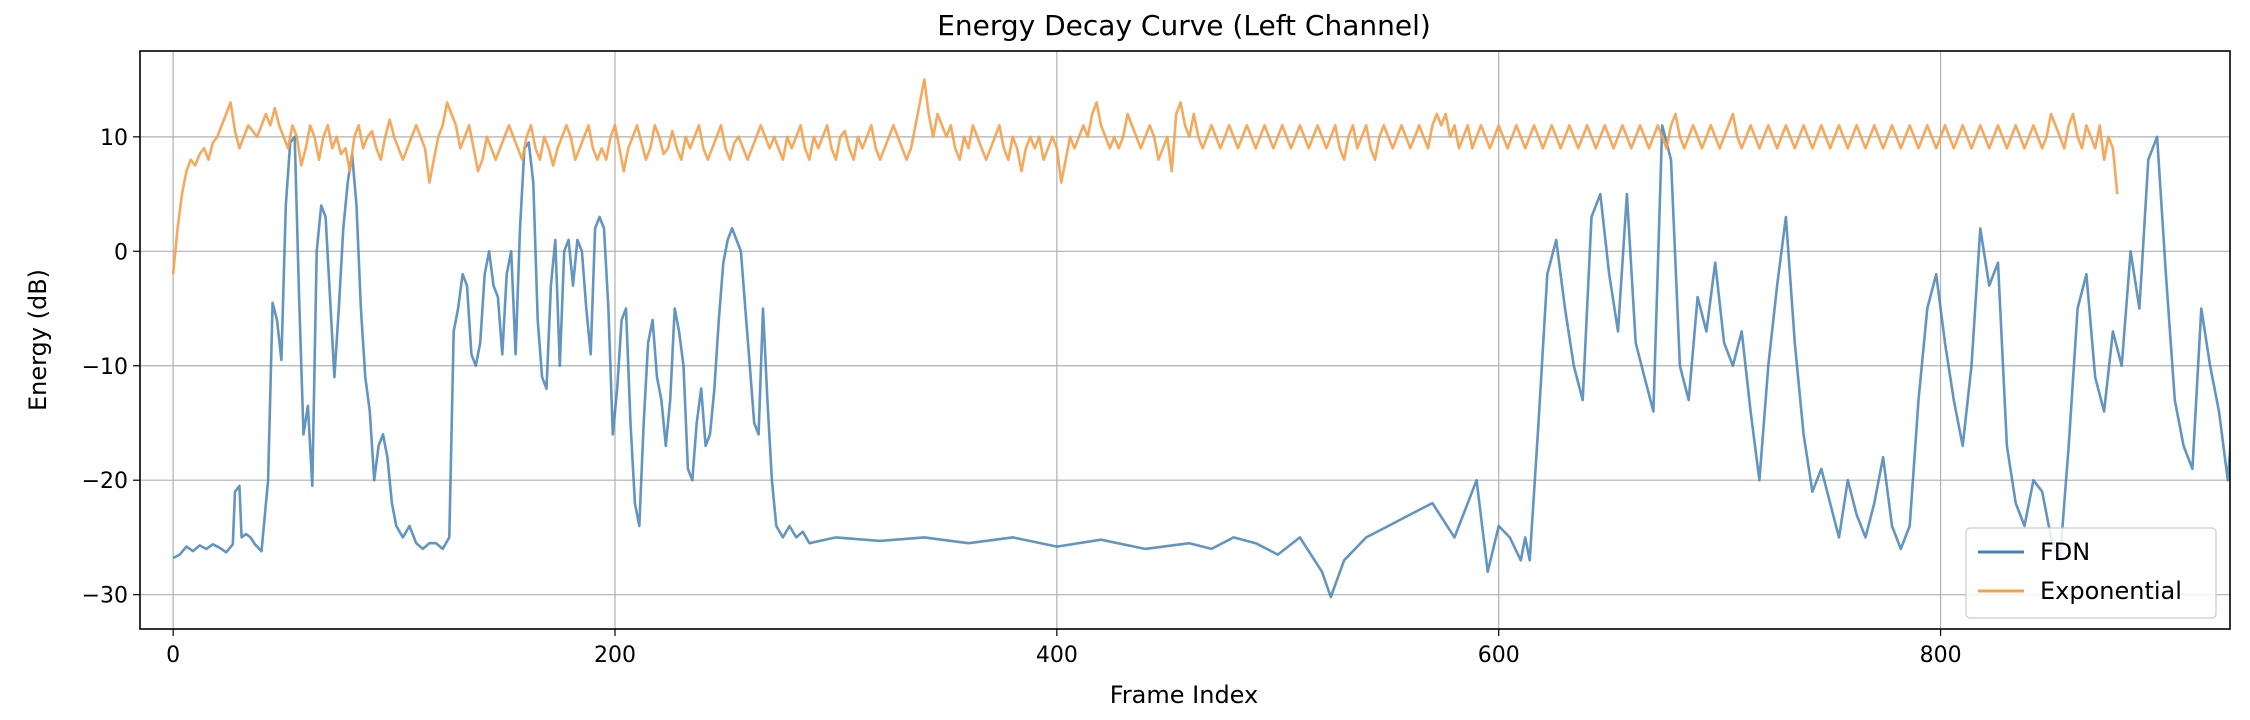 The width and height of the screenshot is (2250, 720). Describe the element at coordinates (1941, 655) in the screenshot. I see `x-tick-label: 800` at that location.